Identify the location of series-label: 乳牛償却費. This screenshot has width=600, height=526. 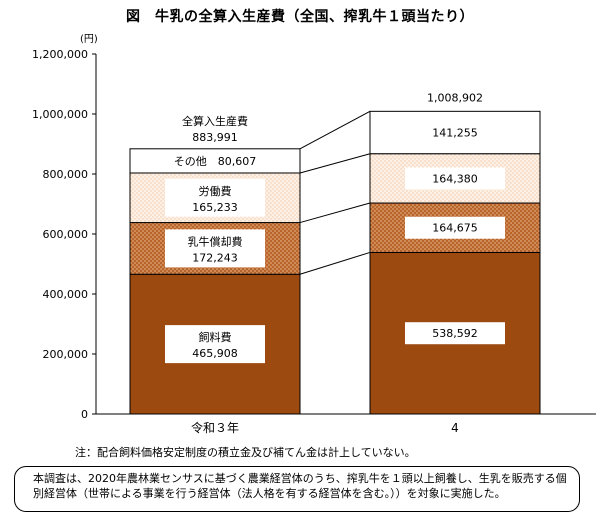
(215, 241).